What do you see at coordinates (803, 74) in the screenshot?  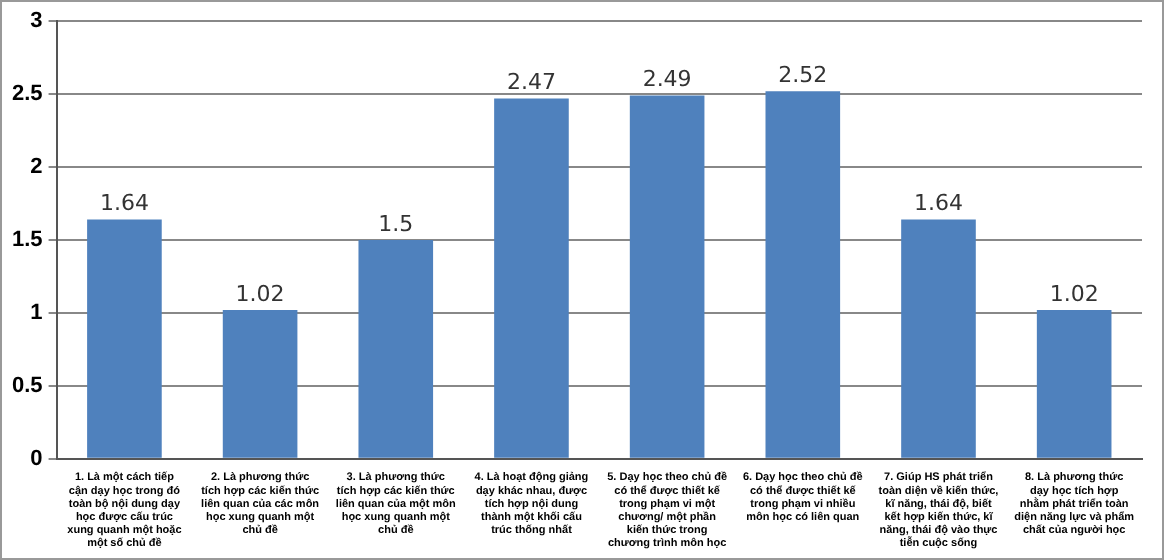 I see `data-label: 2.52` at bounding box center [803, 74].